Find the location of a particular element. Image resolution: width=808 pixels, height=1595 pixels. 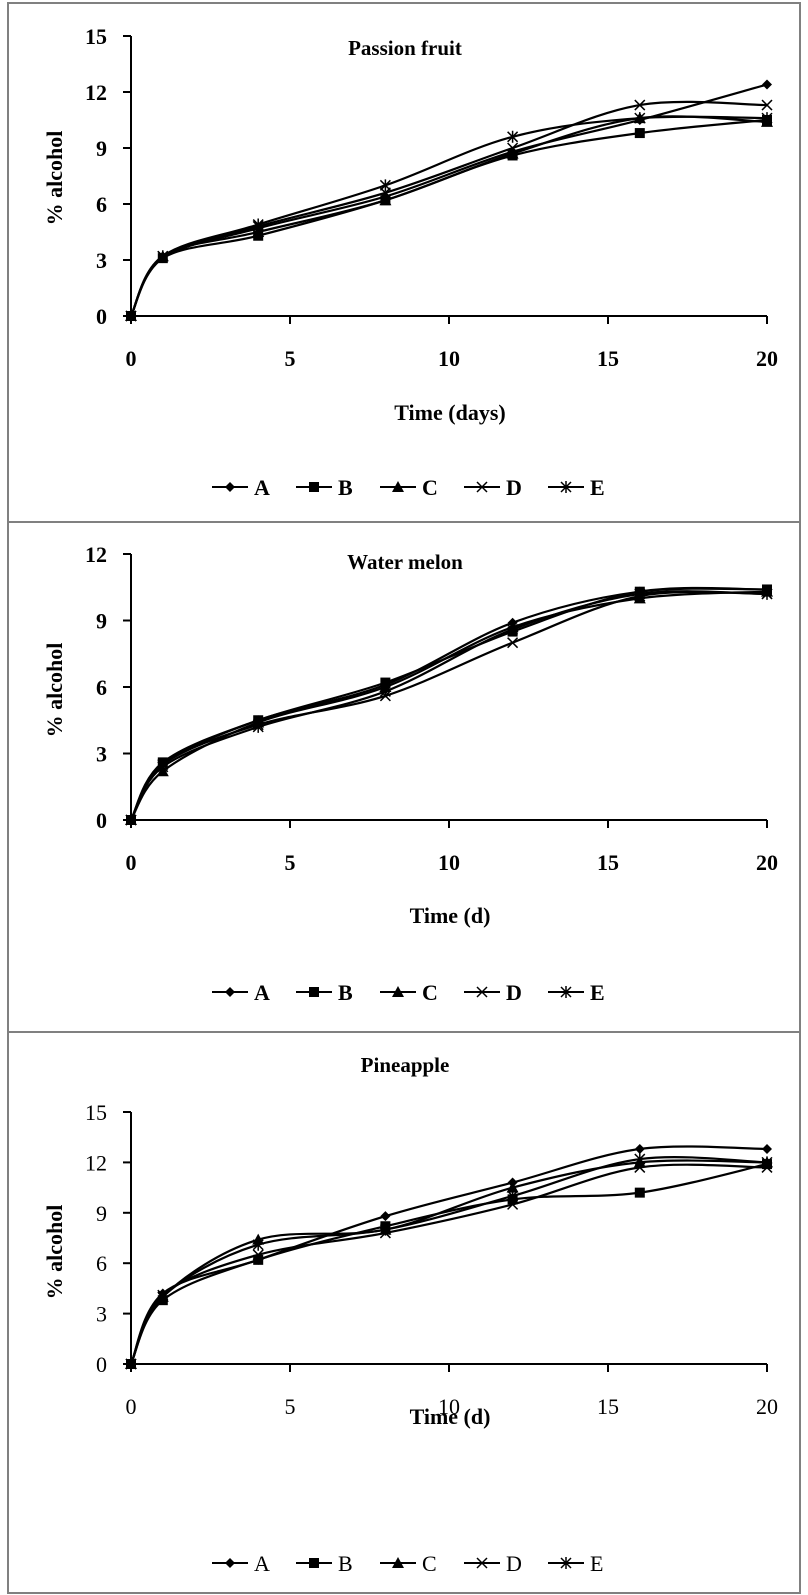

legend-label: A is located at coordinates (262, 1563).